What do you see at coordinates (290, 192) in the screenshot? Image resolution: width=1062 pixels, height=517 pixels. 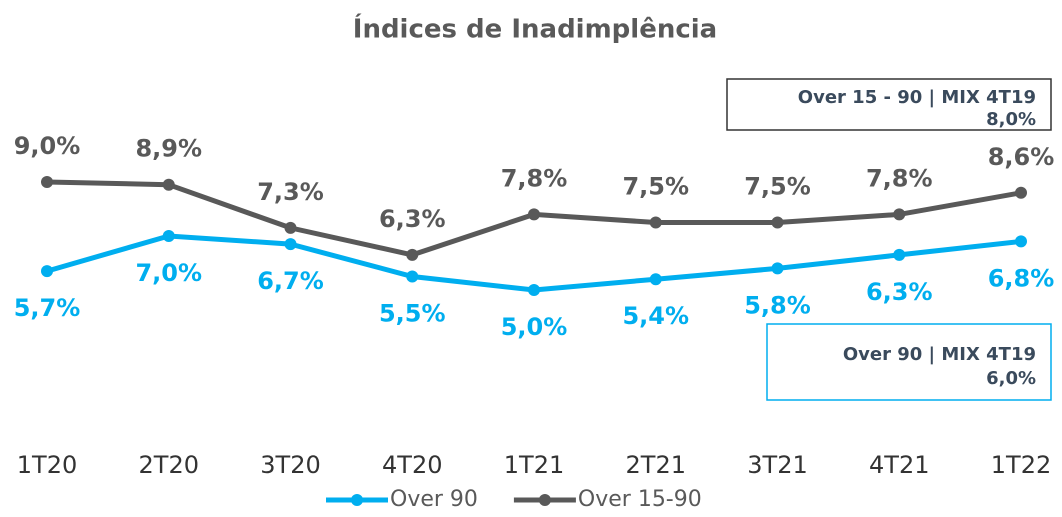 I see `data-label: 7,3%` at bounding box center [290, 192].